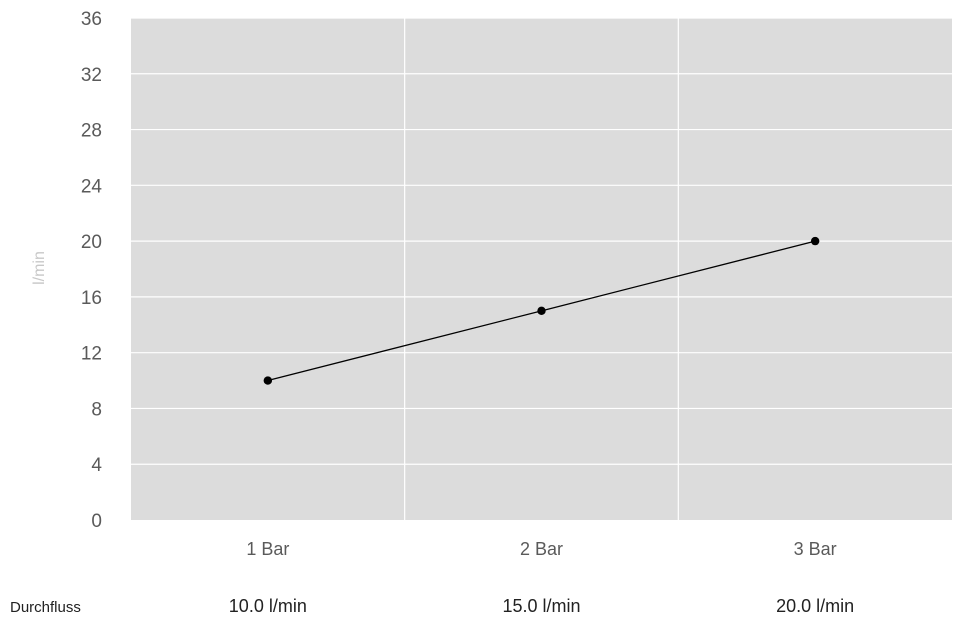 This screenshot has height=620, width=953. I want to click on y-tick-label: 8, so click(96, 409).